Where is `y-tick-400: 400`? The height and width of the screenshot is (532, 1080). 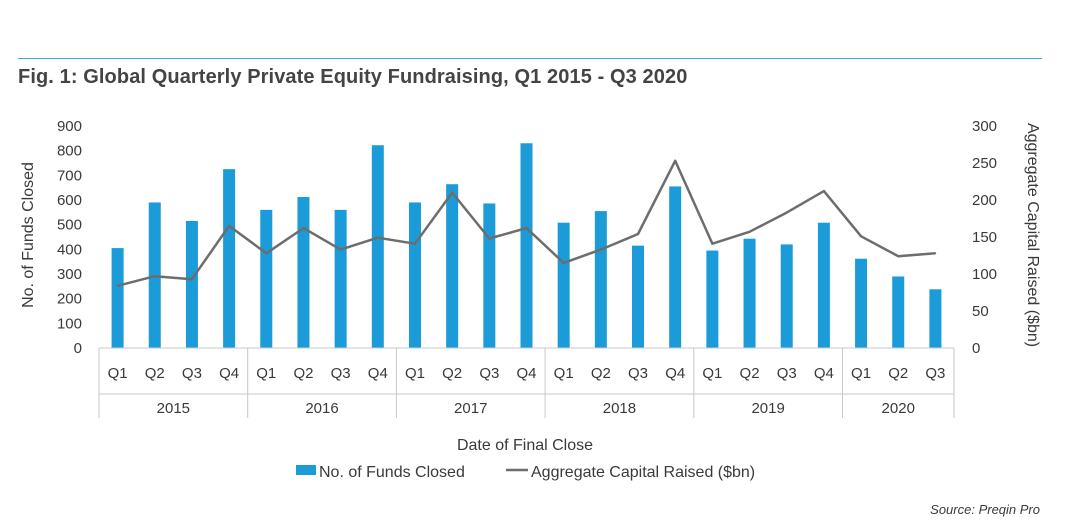 y-tick-400: 400 is located at coordinates (69, 249).